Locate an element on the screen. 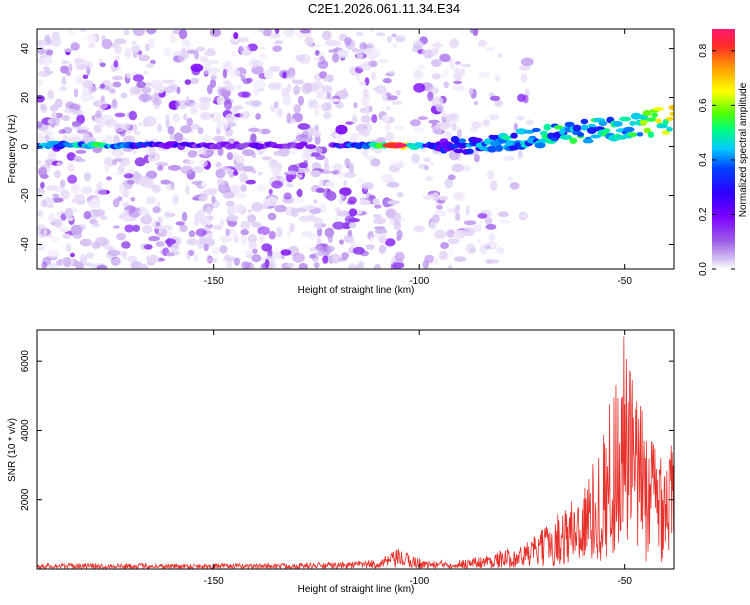  colorbar-tick-label: 0.6 is located at coordinates (703, 105).